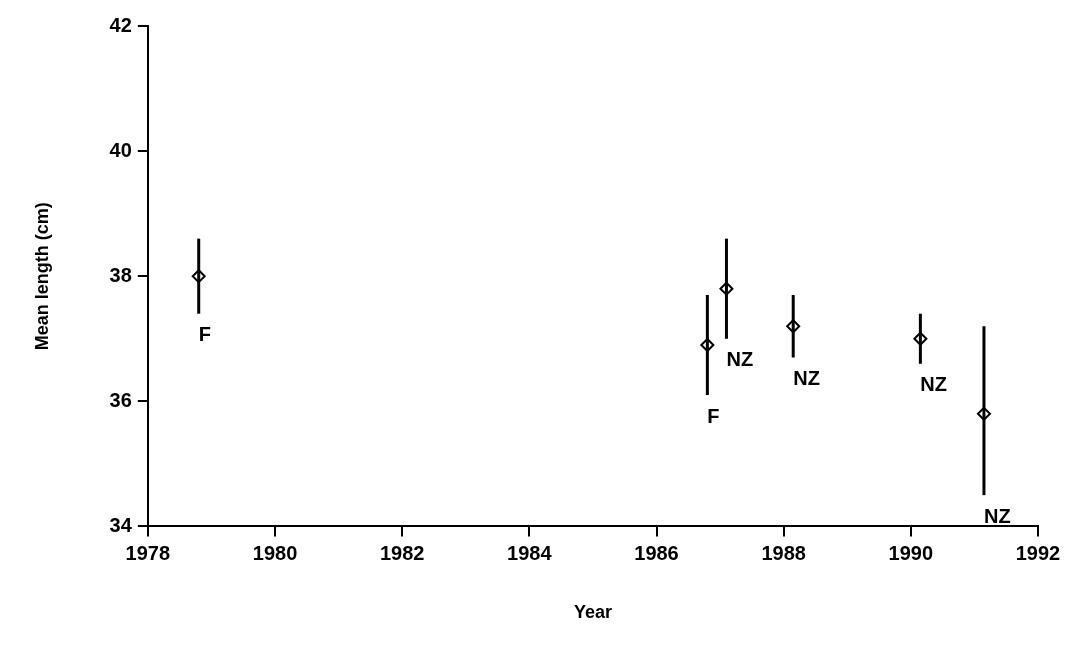 Image resolution: width=1077 pixels, height=651 pixels. I want to click on x-tick-label: 1986, so click(656, 552).